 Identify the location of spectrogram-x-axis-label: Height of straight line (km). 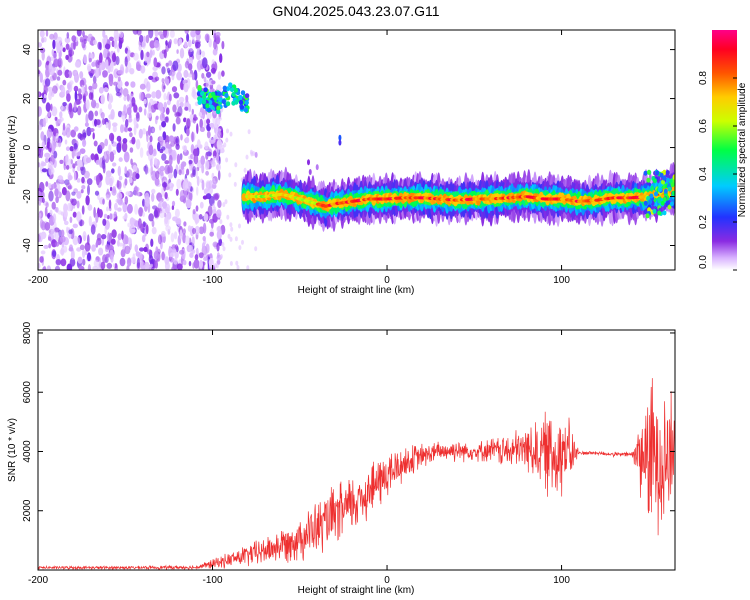
(356, 290).